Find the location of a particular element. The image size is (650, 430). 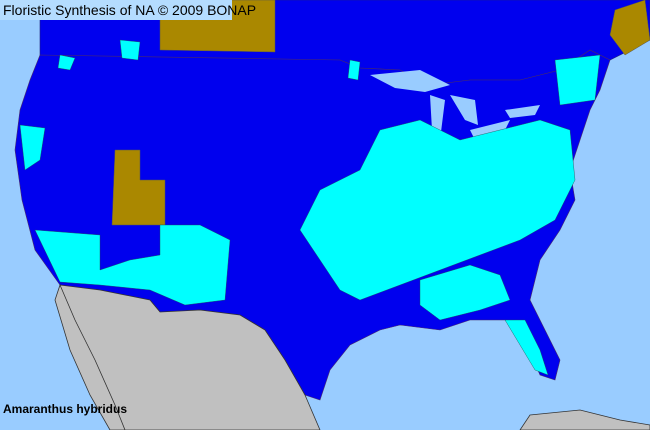

cyan-southwest is located at coordinates (132, 265).